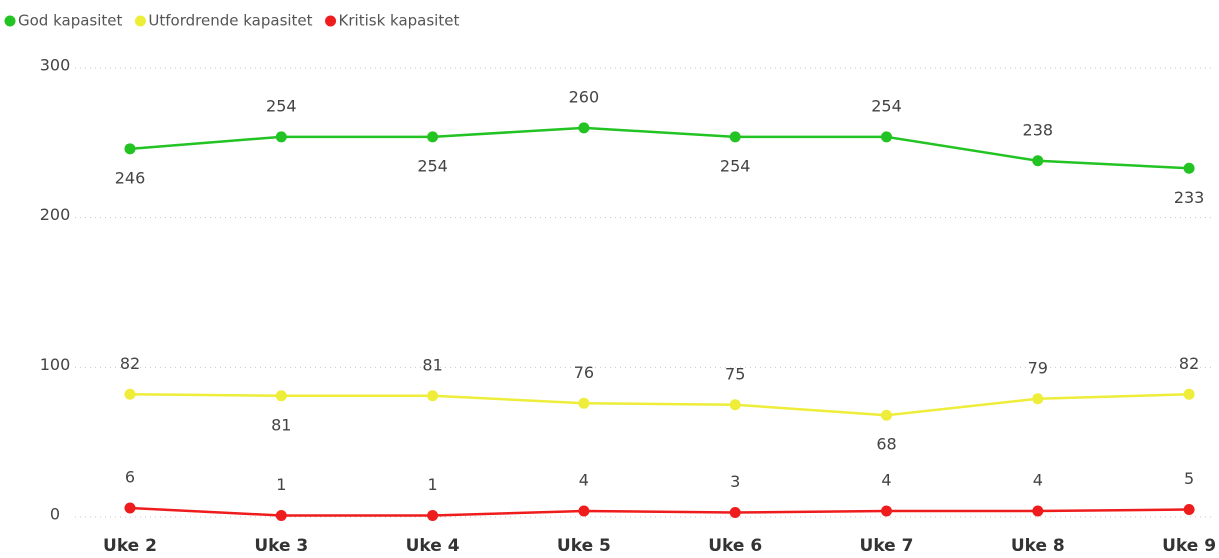 Image resolution: width=1219 pixels, height=558 pixels. Describe the element at coordinates (281, 546) in the screenshot. I see `x-tick-label: Uke 3` at that location.